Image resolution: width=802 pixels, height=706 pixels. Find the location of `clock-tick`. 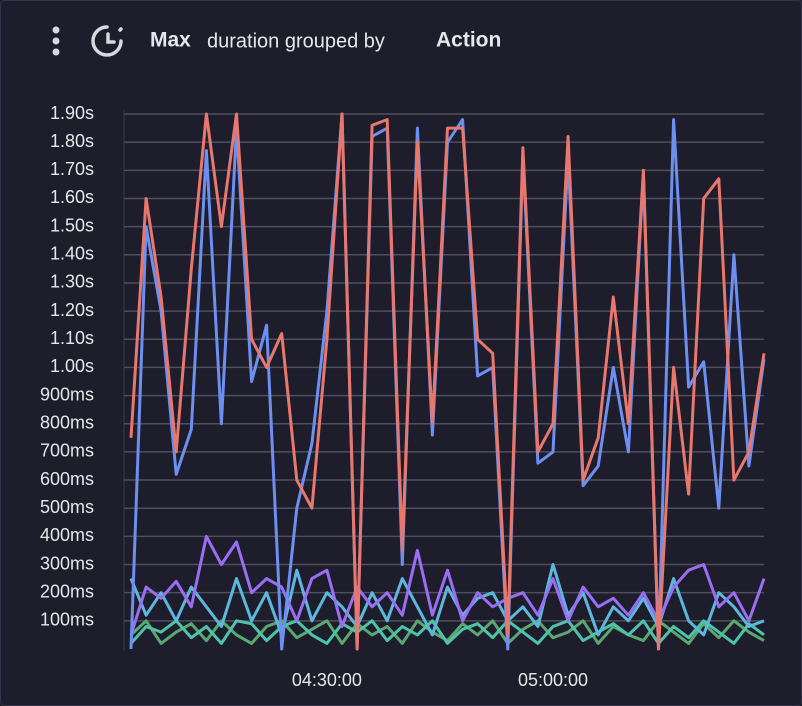

clock-tick is located at coordinates (120, 29).